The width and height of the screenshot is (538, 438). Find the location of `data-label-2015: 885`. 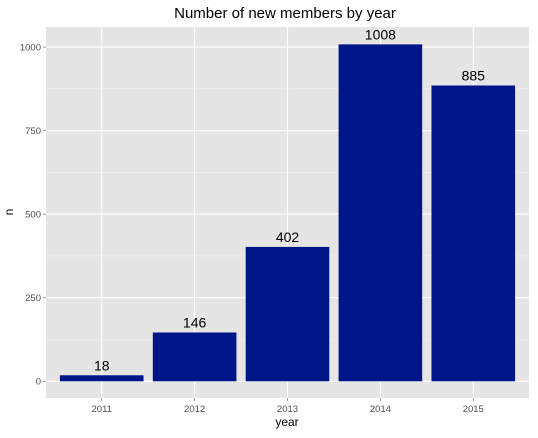

data-label-2015: 885 is located at coordinates (474, 75).